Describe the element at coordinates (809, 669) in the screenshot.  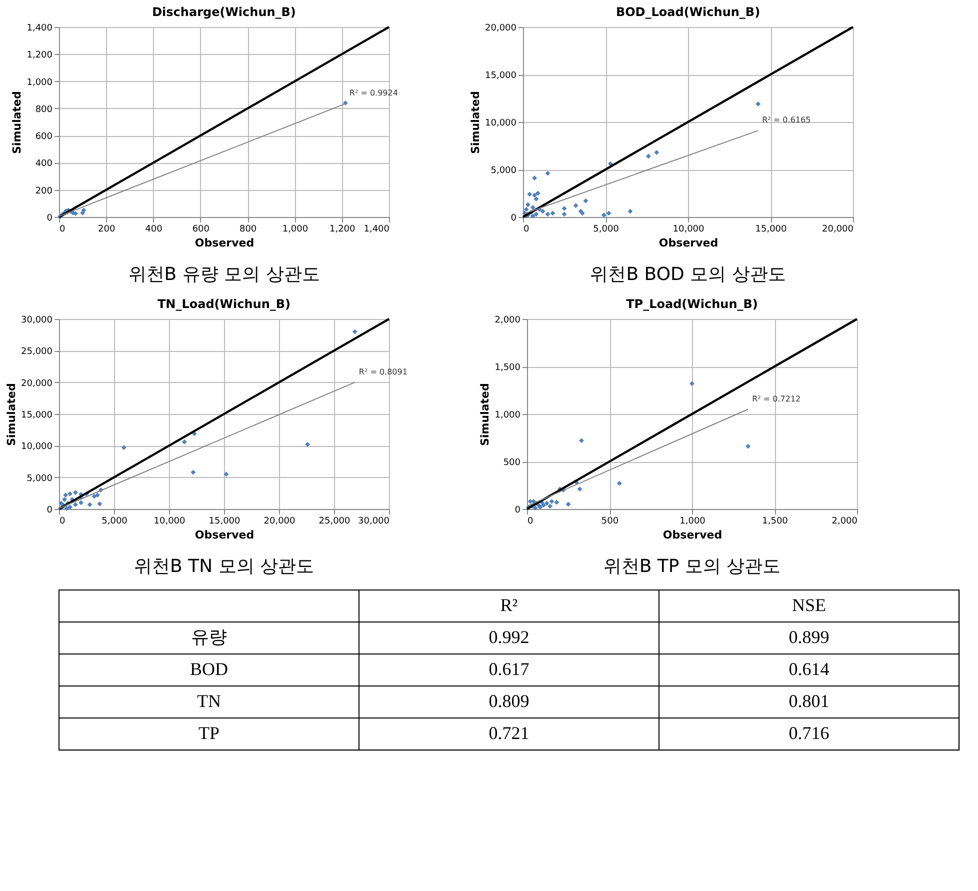
I see `data-label: 0.614` at that location.